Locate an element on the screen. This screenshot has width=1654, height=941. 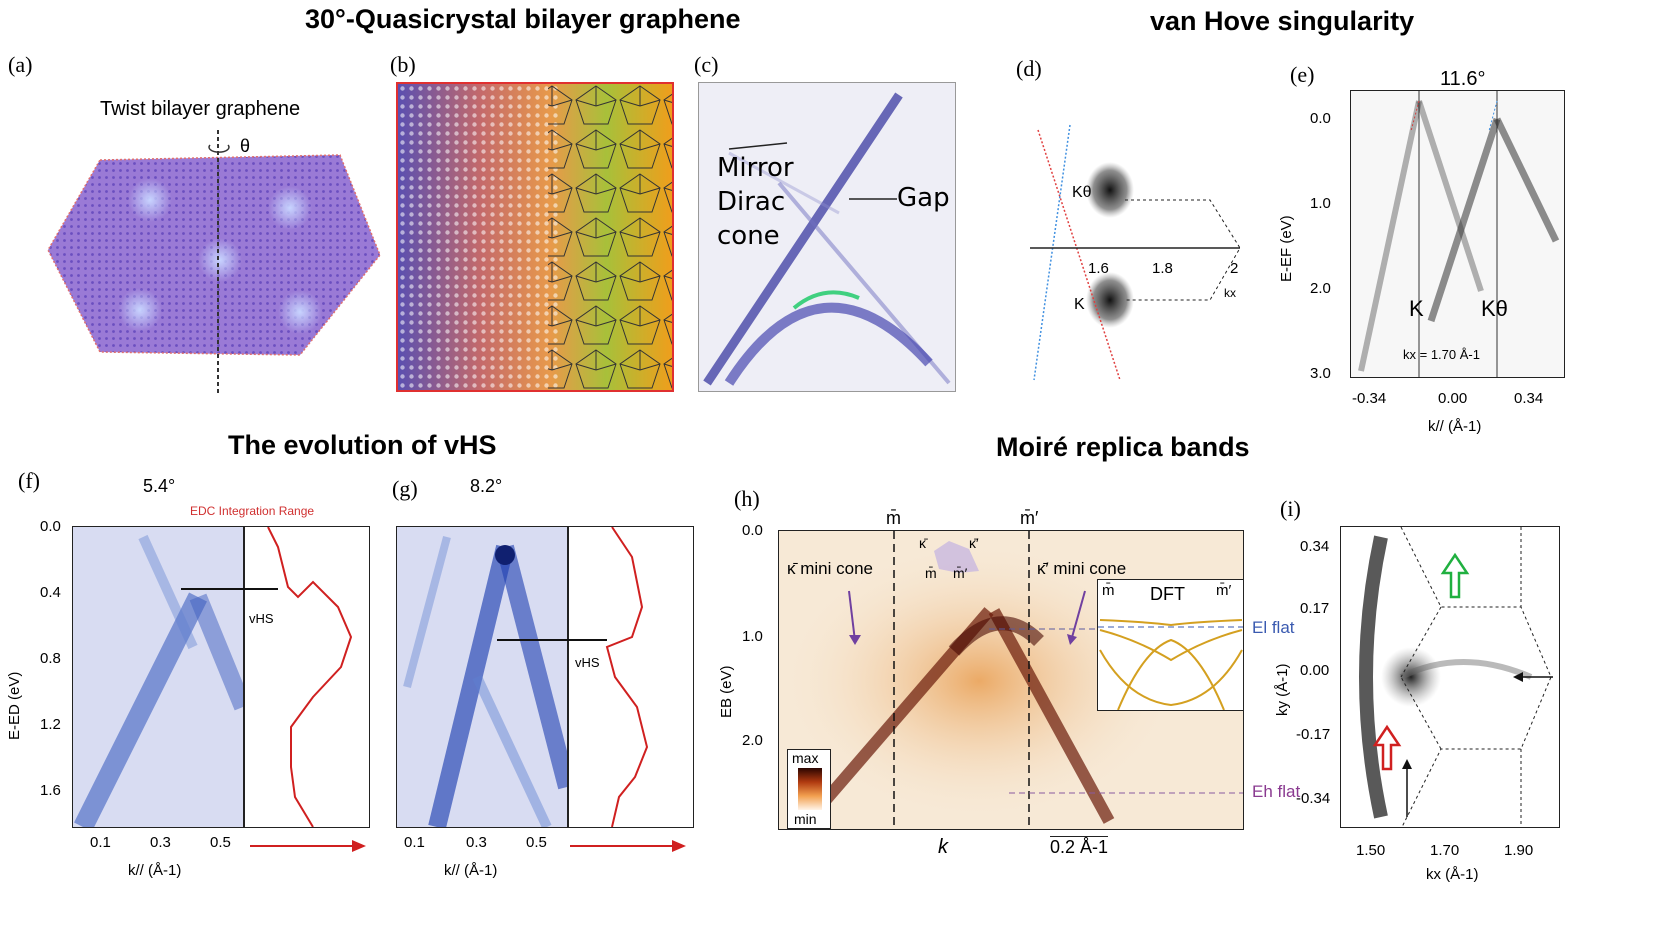
panel-label-i: (i) is located at coordinates (1290, 508).